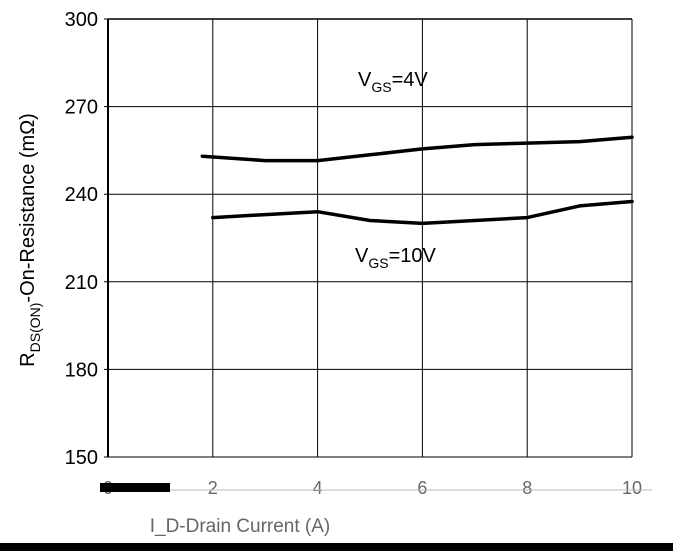 Image resolution: width=673 pixels, height=551 pixels. I want to click on y-tick-label: 150, so click(81, 458).